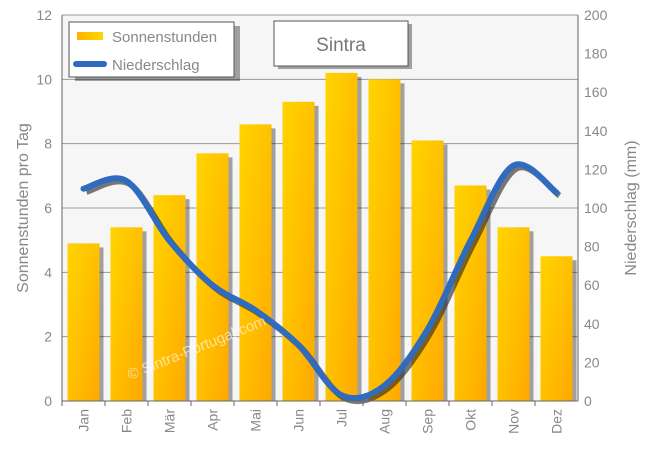 The width and height of the screenshot is (650, 455). What do you see at coordinates (164, 37) in the screenshot?
I see `legend-label-sonnenstunden: Sonnenstunden` at bounding box center [164, 37].